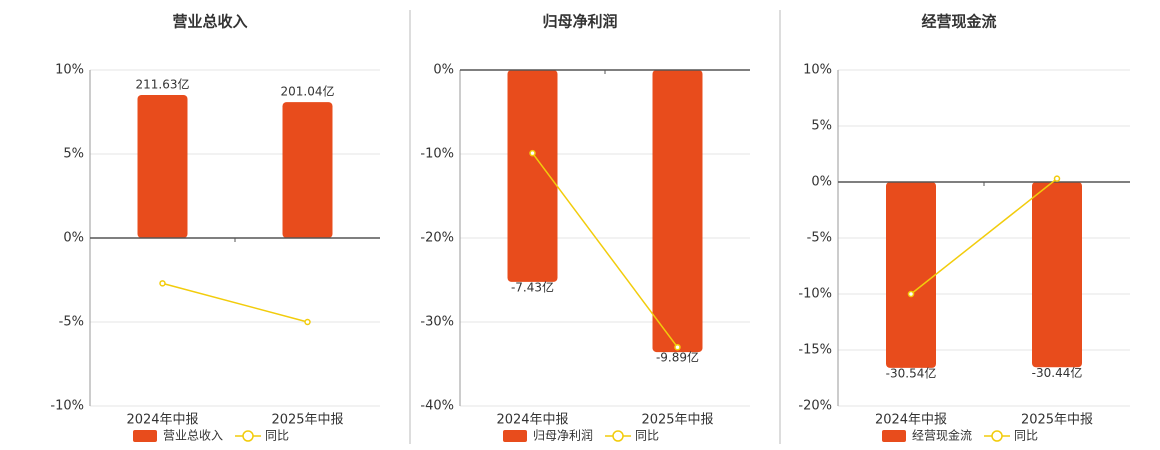  I want to click on legend-label: 营业总收入, so click(193, 436).